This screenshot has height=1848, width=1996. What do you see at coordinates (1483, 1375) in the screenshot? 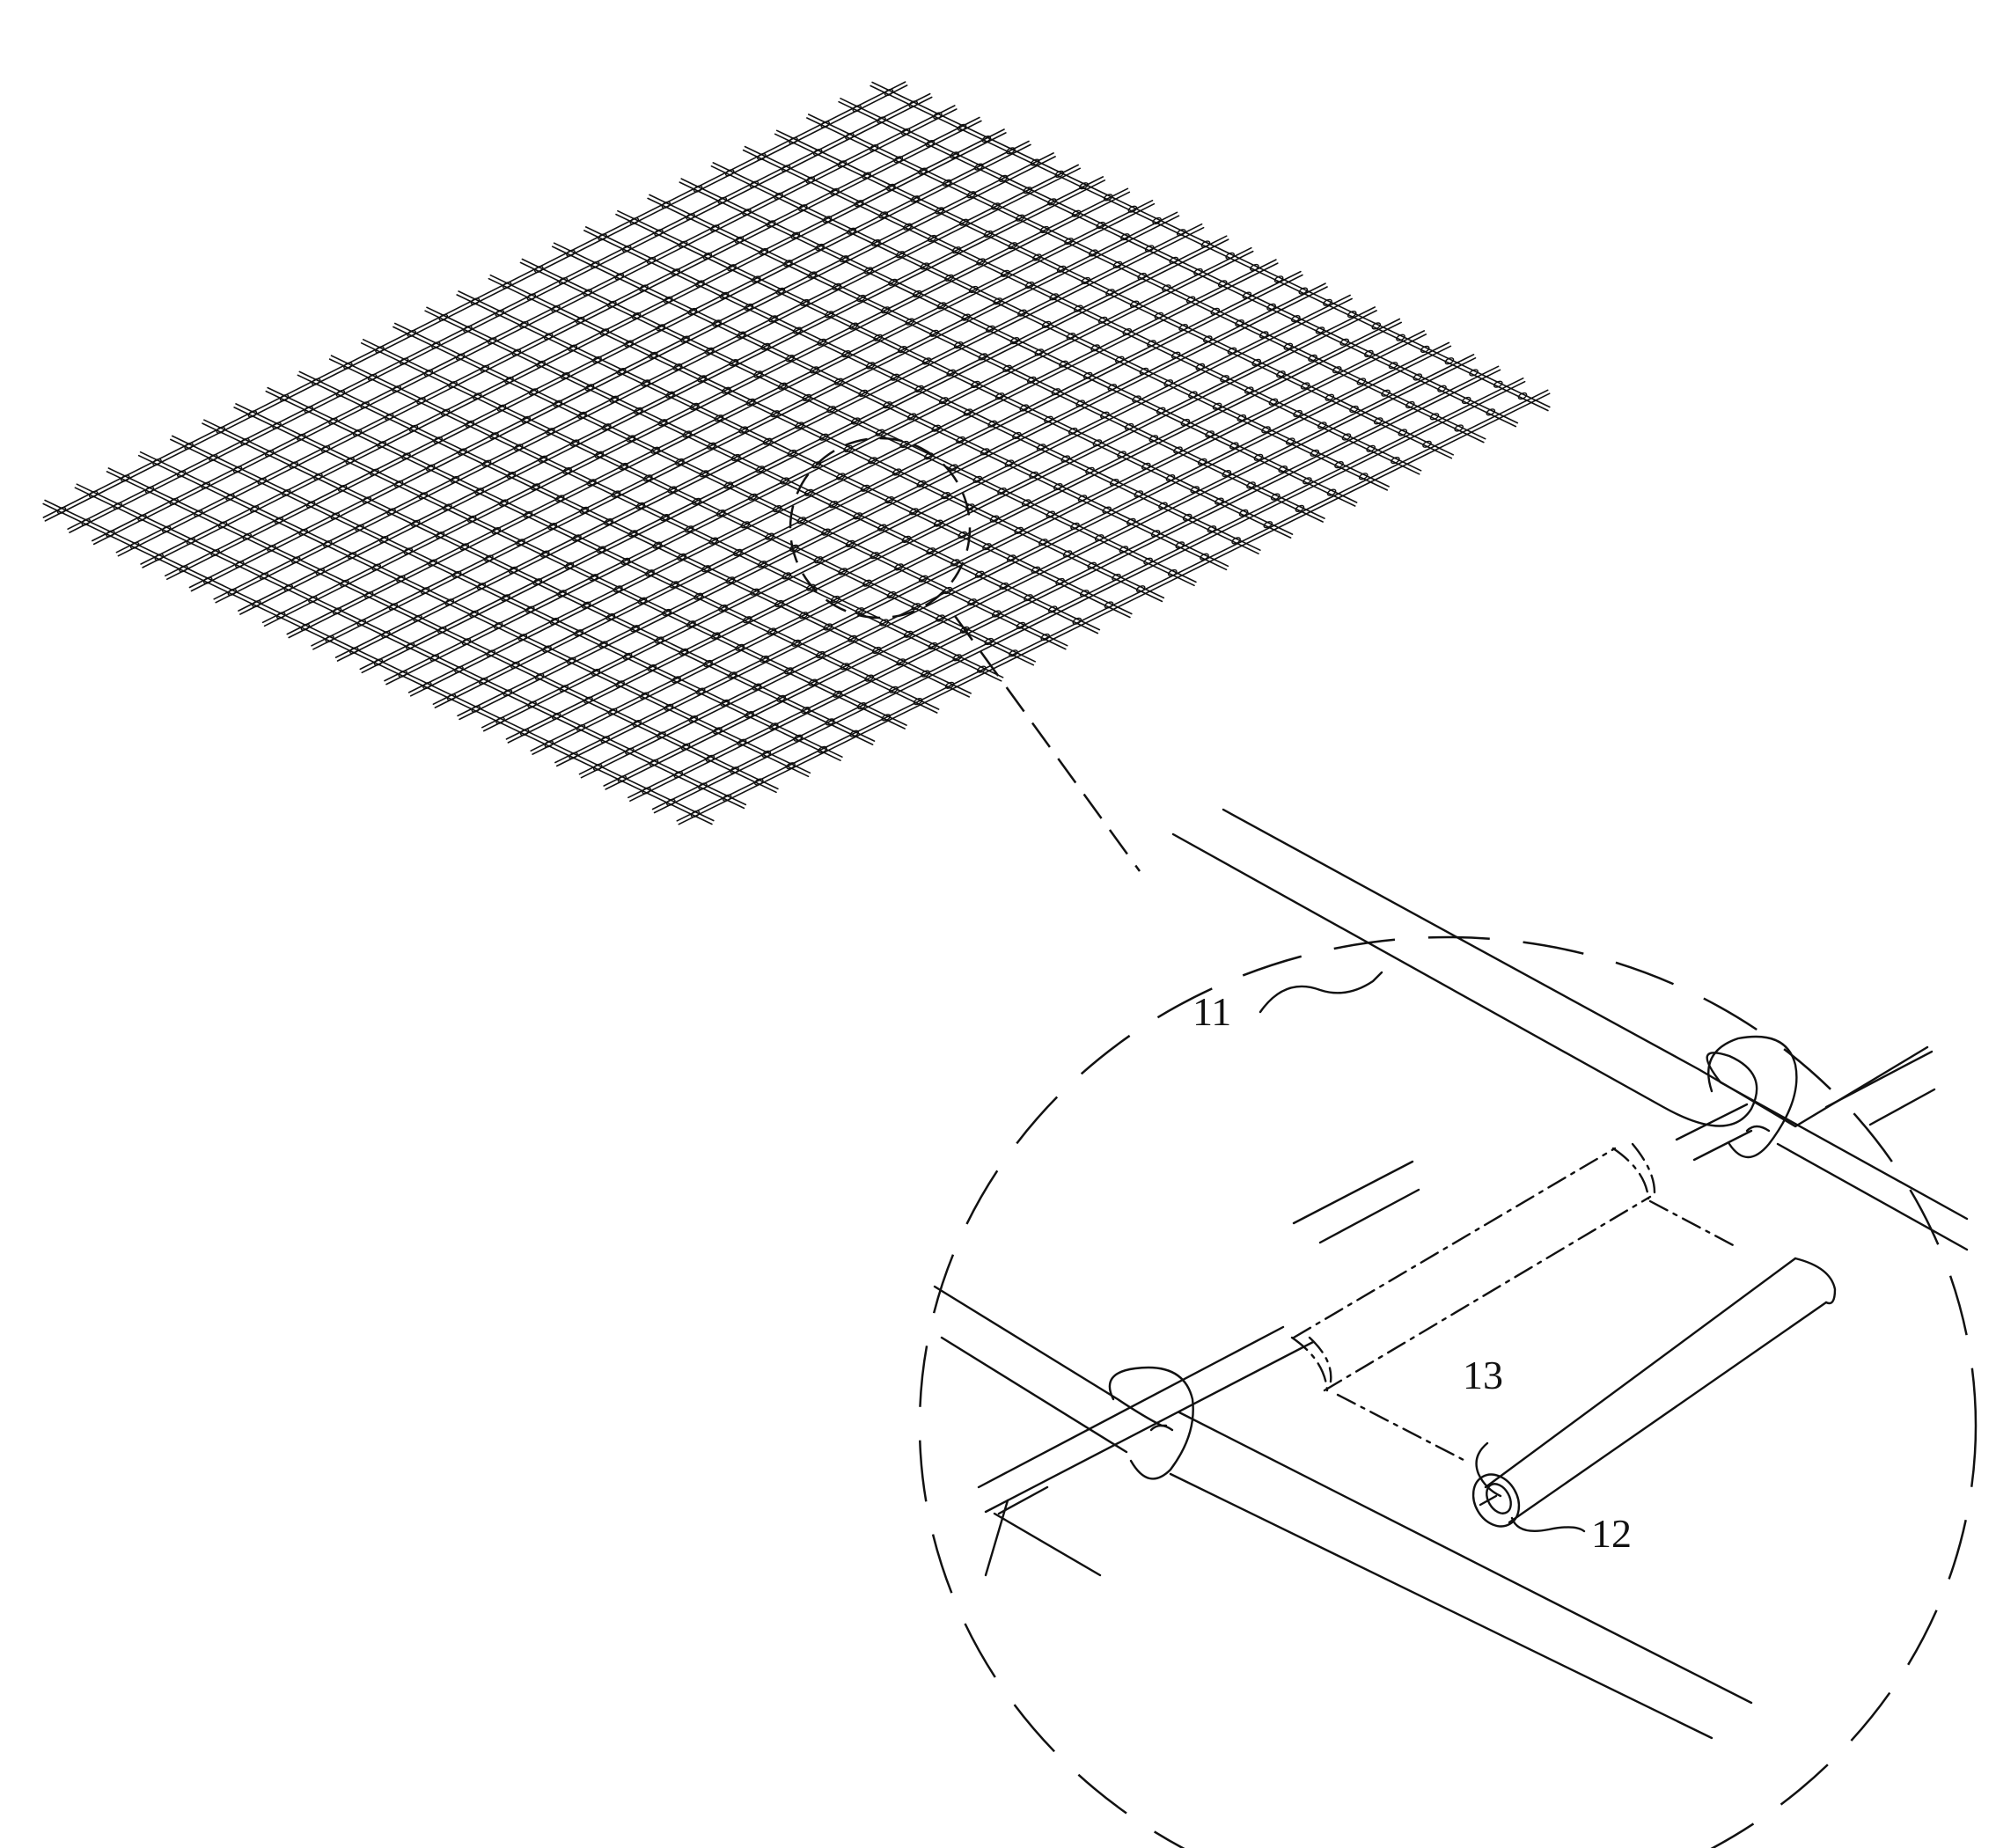
I see `label-slit: 13` at bounding box center [1483, 1375].